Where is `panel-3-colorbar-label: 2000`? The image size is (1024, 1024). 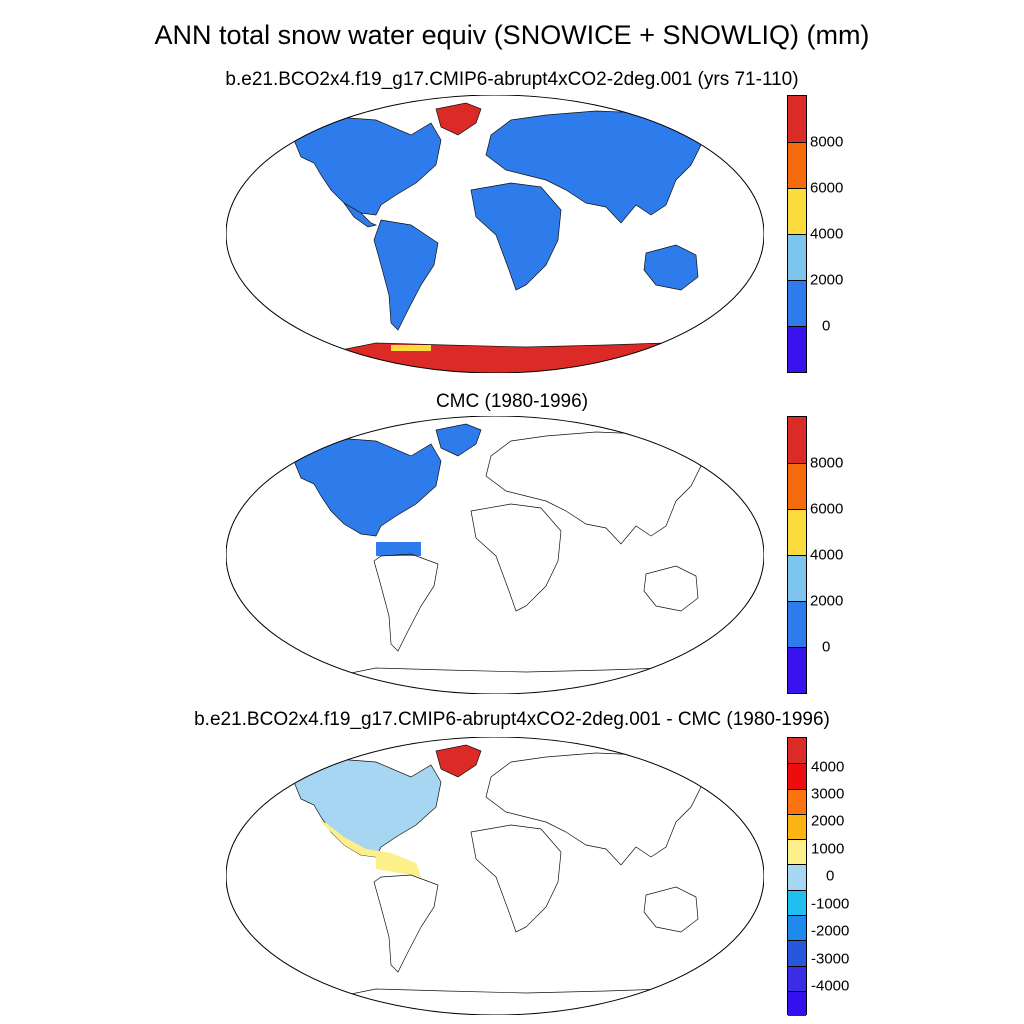
panel-3-colorbar-label: 2000 is located at coordinates (828, 821).